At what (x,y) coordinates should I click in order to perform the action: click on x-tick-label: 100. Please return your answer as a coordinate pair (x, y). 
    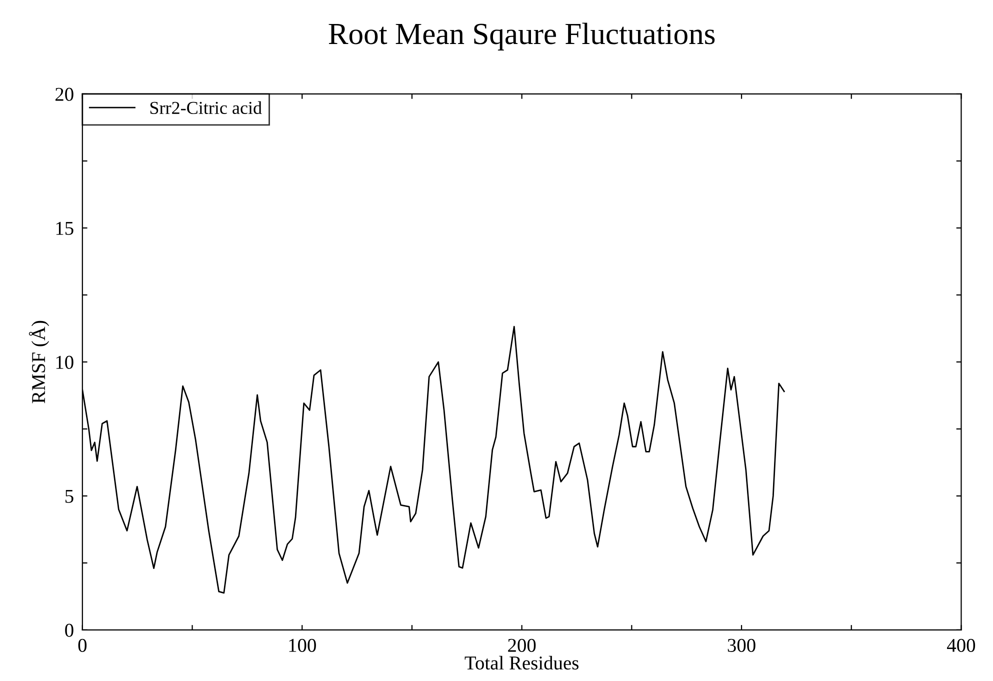
    Looking at the image, I should click on (302, 645).